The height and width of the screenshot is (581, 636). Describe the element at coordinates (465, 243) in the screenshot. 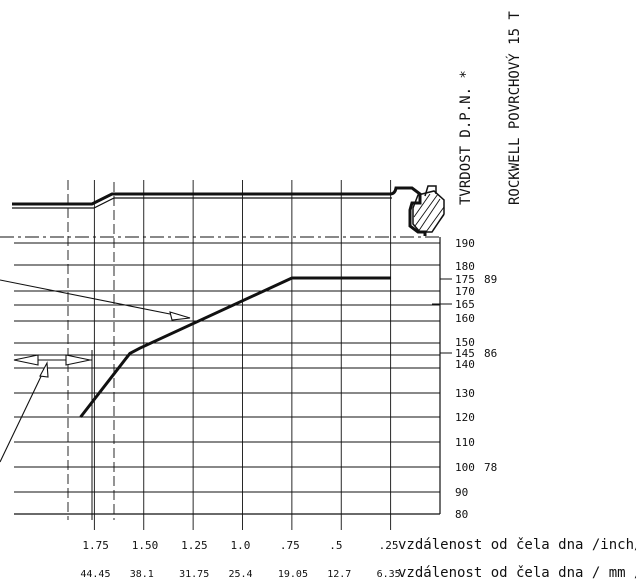

I see `hardness-tick: 190` at that location.